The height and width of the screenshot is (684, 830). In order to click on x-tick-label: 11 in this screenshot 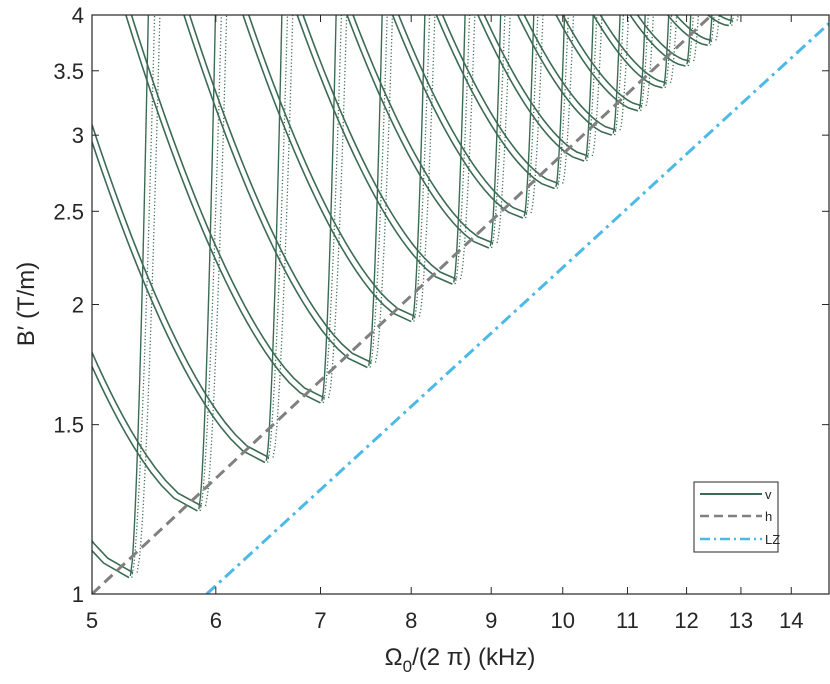, I will do `click(627, 620)`.